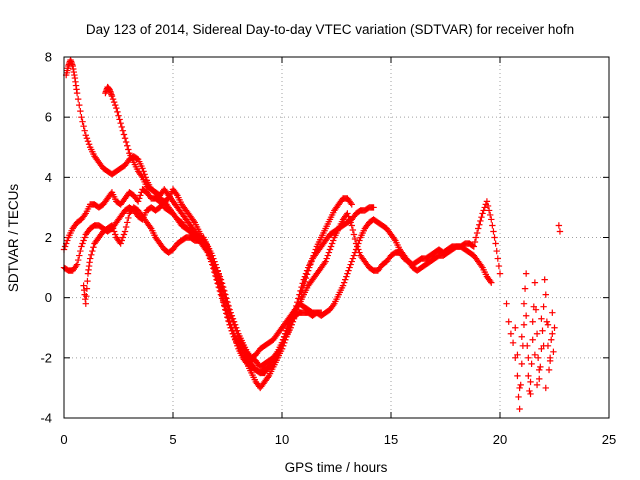 The width and height of the screenshot is (640, 480). What do you see at coordinates (63, 439) in the screenshot?
I see `x-tick-label: 0` at bounding box center [63, 439].